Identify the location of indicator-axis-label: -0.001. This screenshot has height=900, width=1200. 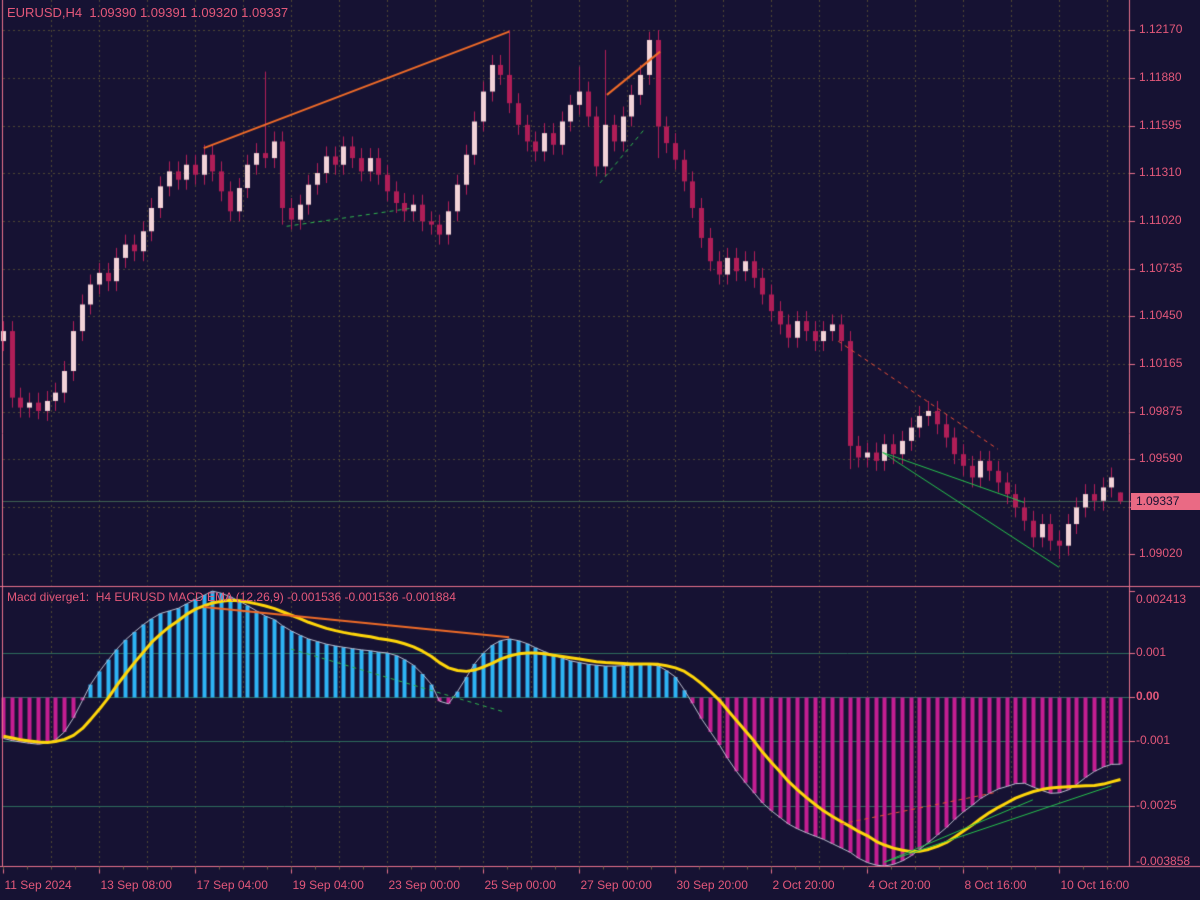
(1153, 740).